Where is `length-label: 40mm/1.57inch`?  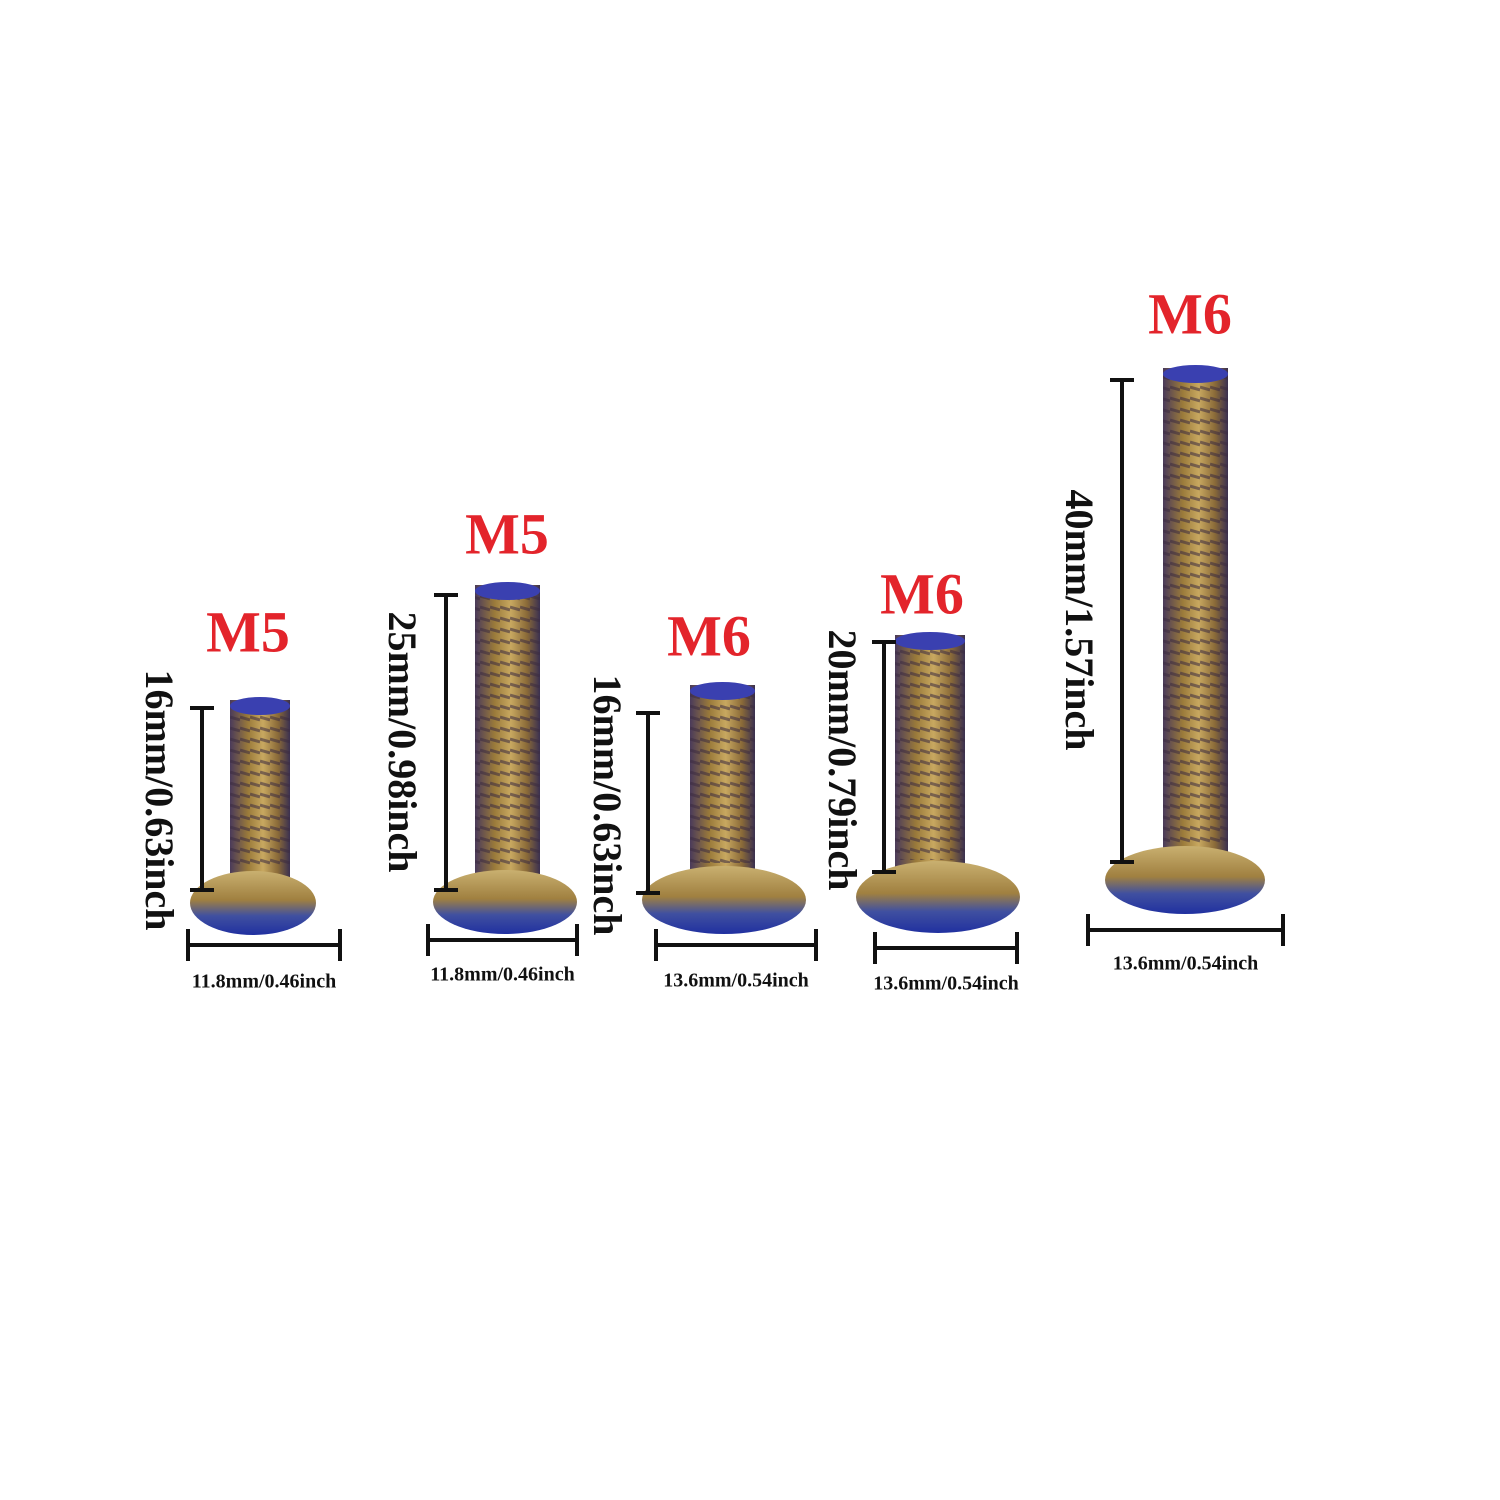
length-label: 40mm/1.57inch is located at coordinates (1079, 619).